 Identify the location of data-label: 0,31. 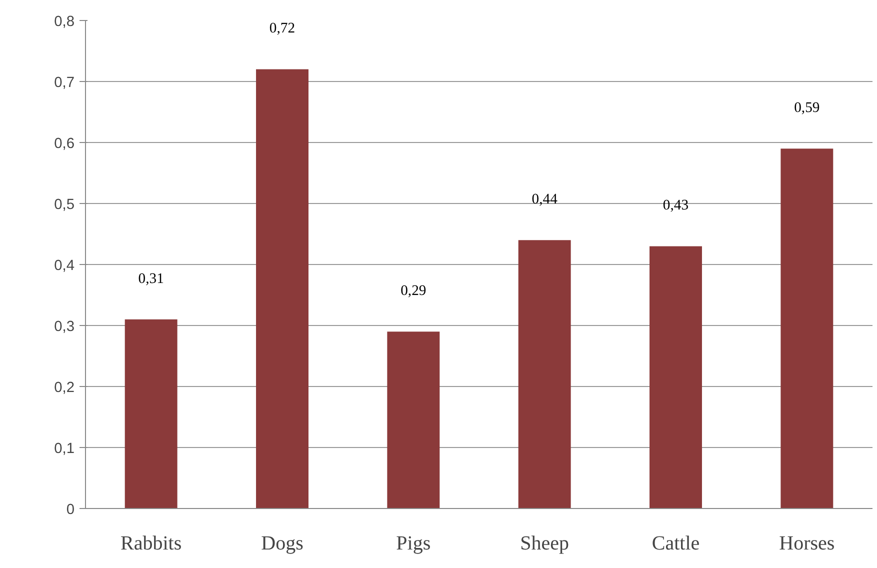
(151, 278).